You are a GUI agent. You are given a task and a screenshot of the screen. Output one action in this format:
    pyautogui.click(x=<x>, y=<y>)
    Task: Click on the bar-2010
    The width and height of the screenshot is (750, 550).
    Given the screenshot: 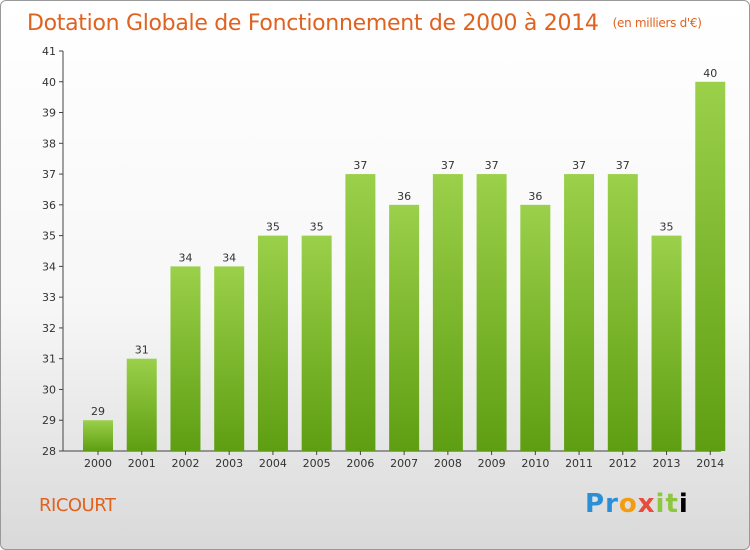 What is the action you would take?
    pyautogui.click(x=535, y=327)
    